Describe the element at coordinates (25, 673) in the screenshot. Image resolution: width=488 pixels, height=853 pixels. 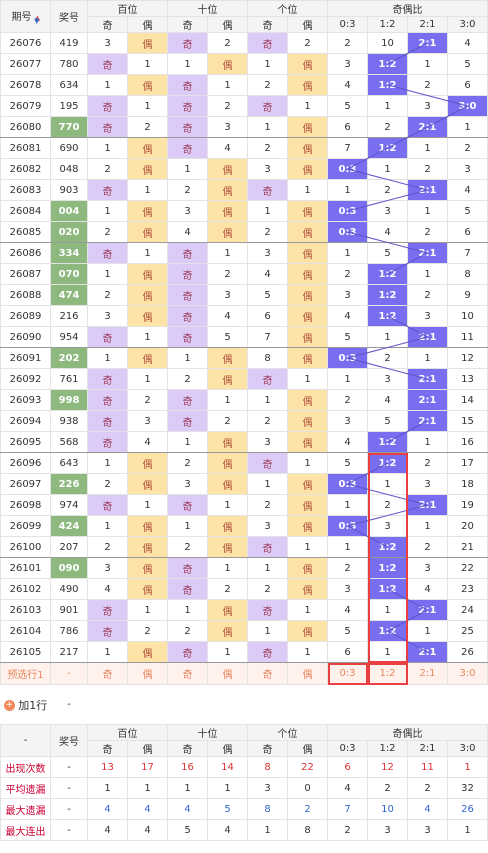
I see `forecast-label: 预选行1` at that location.